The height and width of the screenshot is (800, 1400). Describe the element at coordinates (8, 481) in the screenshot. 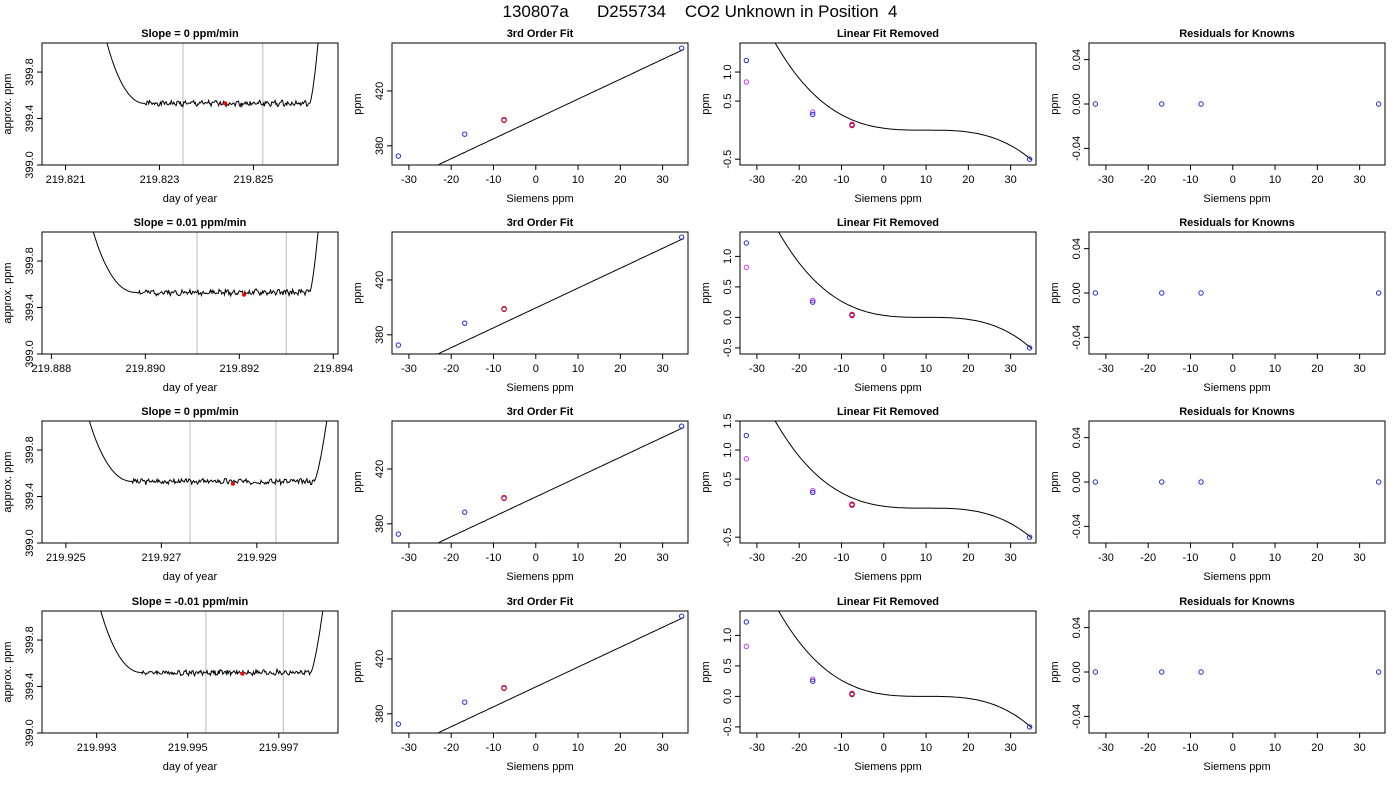

I see `y-axis-label: approx. ppm` at that location.